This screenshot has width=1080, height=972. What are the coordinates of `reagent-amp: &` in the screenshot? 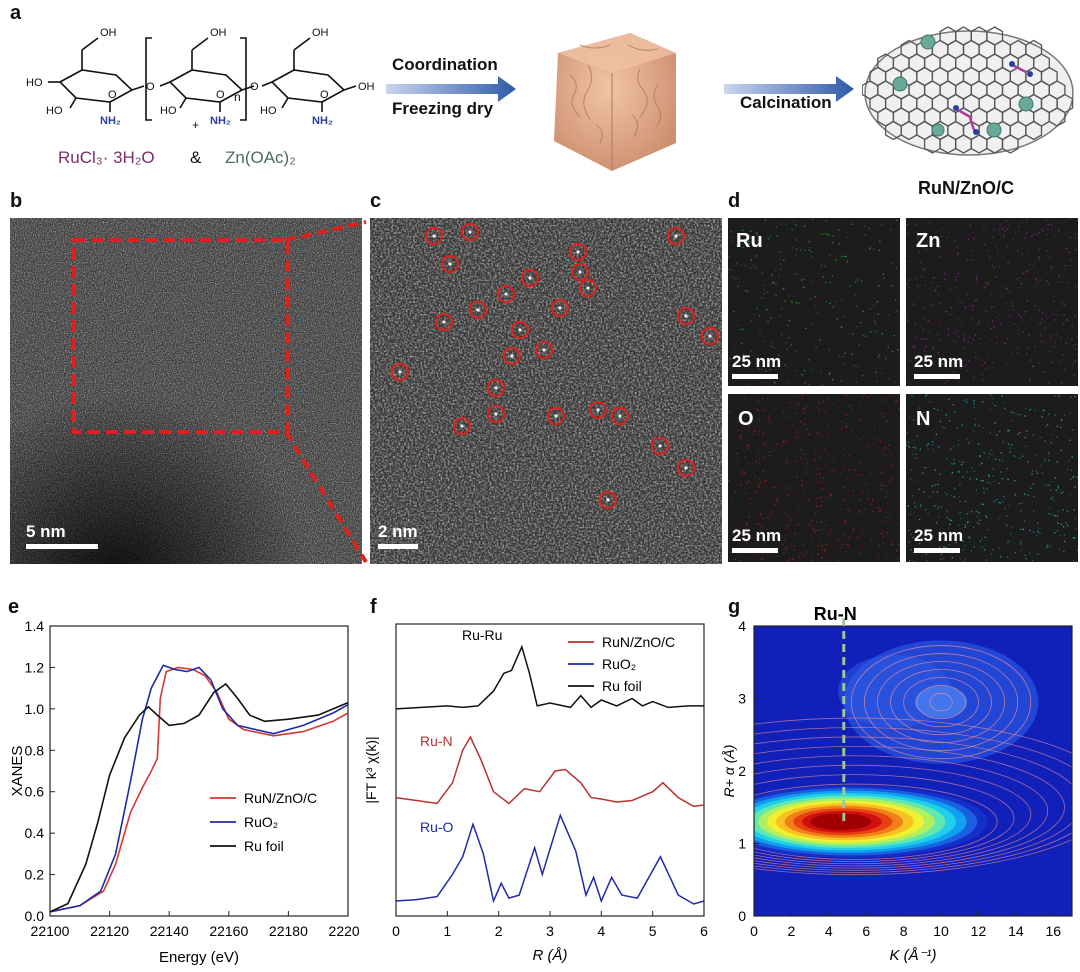 It's located at (196, 157).